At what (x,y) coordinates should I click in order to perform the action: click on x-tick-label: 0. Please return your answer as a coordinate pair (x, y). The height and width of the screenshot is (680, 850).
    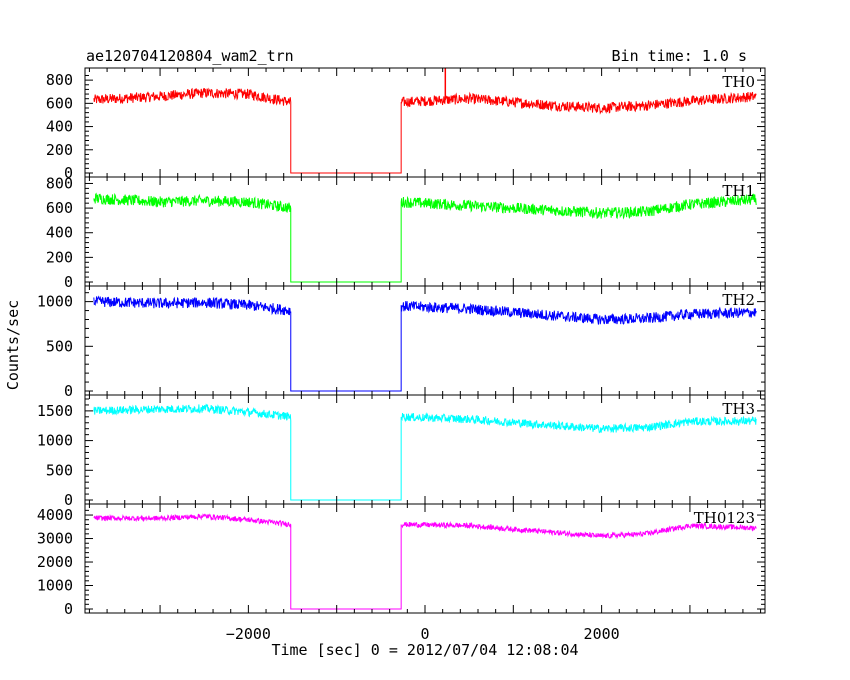
    Looking at the image, I should click on (424, 634).